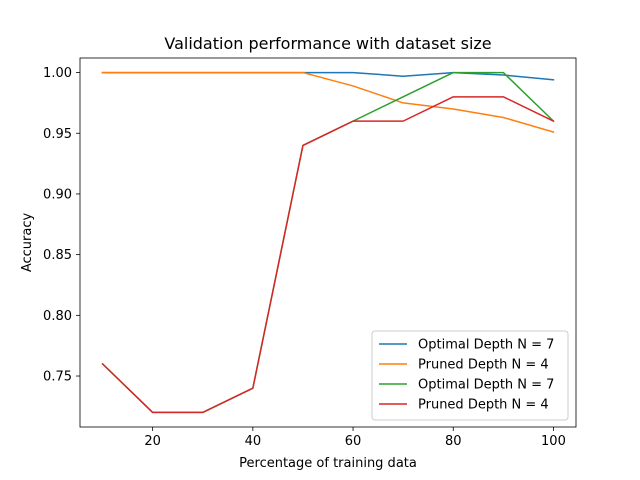 This screenshot has width=640, height=480. What do you see at coordinates (483, 365) in the screenshot?
I see `legend-label-2: Pruned Depth N = 4` at bounding box center [483, 365].